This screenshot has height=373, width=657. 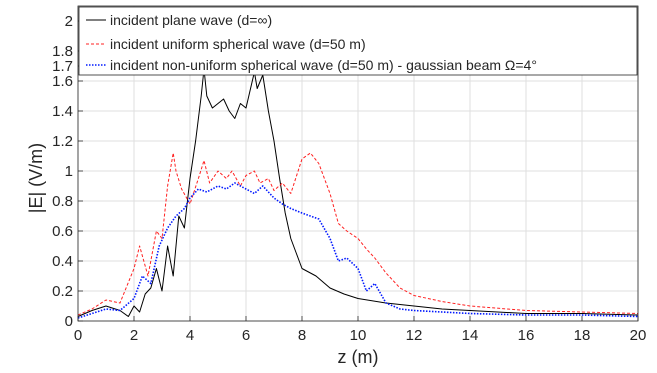 I want to click on y-tick-label: 0.2, so click(x=62, y=291).